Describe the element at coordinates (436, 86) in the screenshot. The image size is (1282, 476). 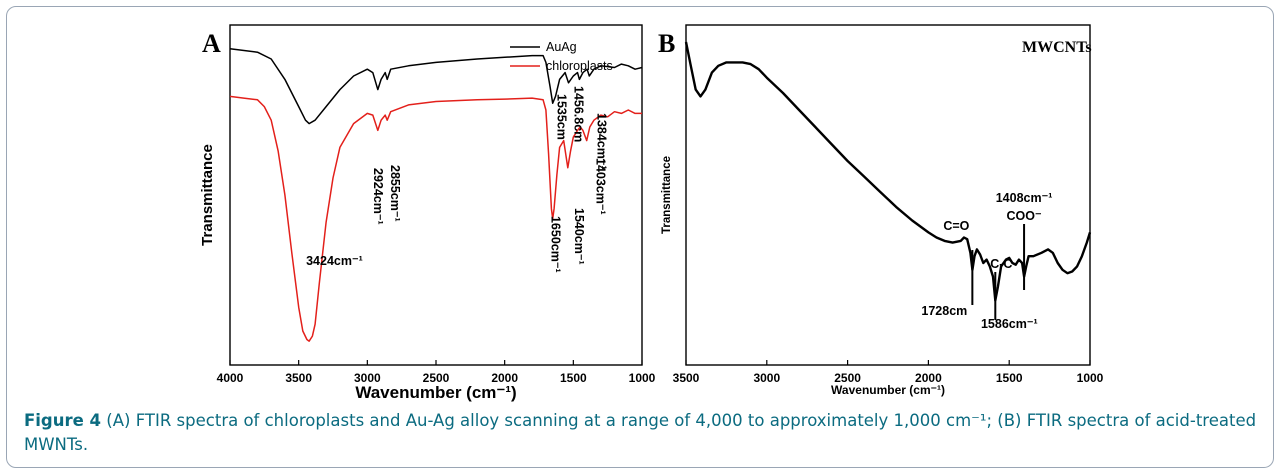
I see `series-line-AuAg` at that location.